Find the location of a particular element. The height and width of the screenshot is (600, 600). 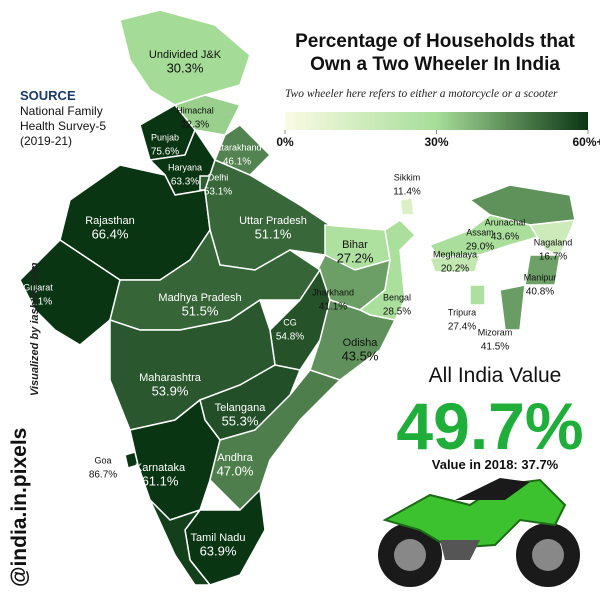

region-value: 63.9% is located at coordinates (218, 550).